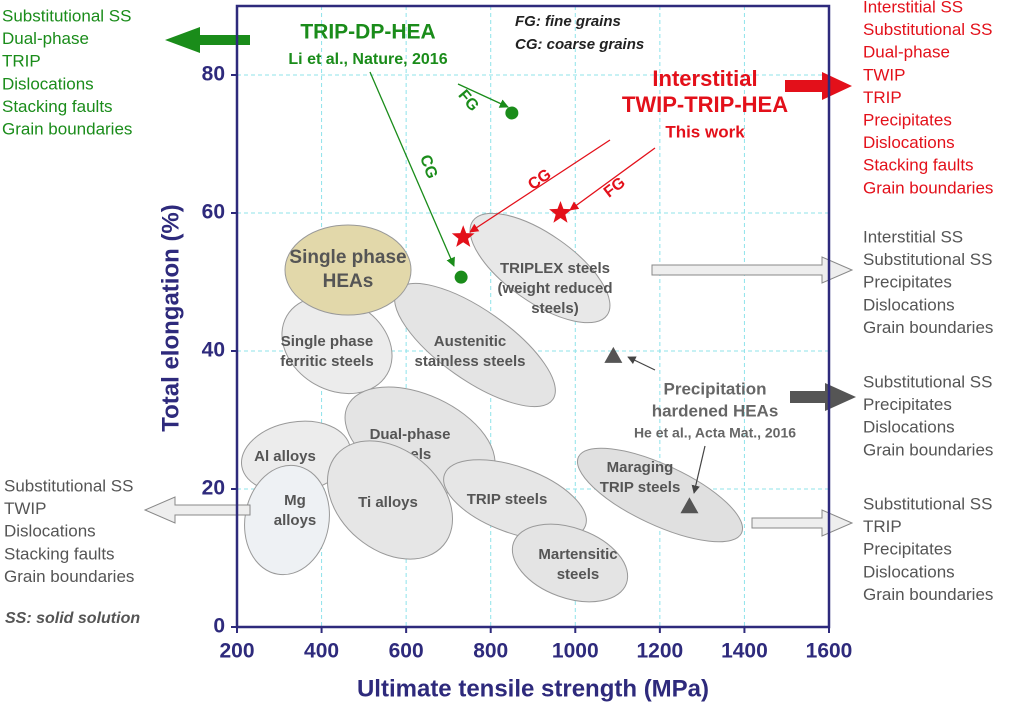 Image resolution: width=1019 pixels, height=708 pixels. What do you see at coordinates (659, 651) in the screenshot?
I see `x-tick-label: 1200` at bounding box center [659, 651].